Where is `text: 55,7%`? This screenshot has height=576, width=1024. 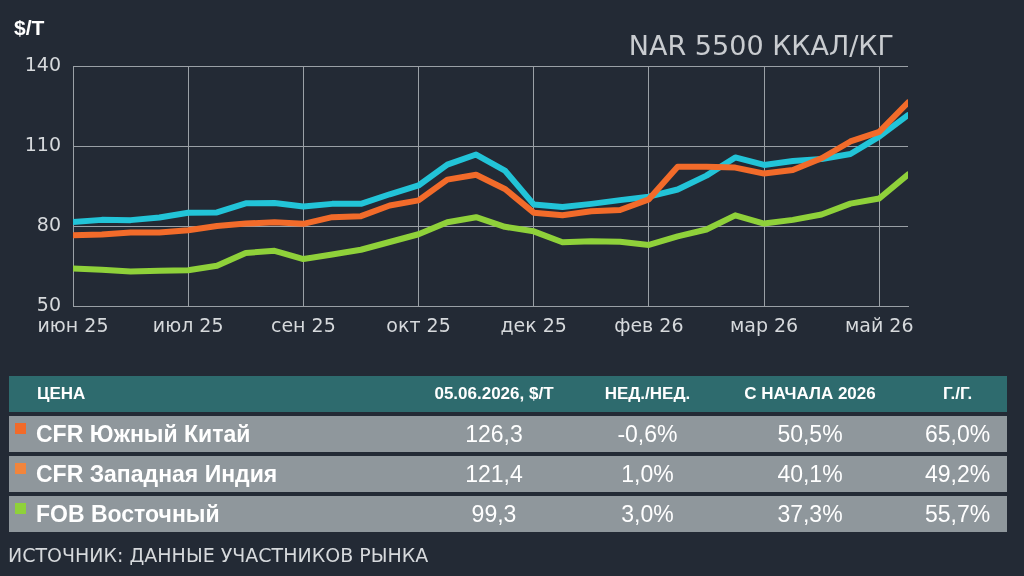 text: 55,7% is located at coordinates (957, 513).